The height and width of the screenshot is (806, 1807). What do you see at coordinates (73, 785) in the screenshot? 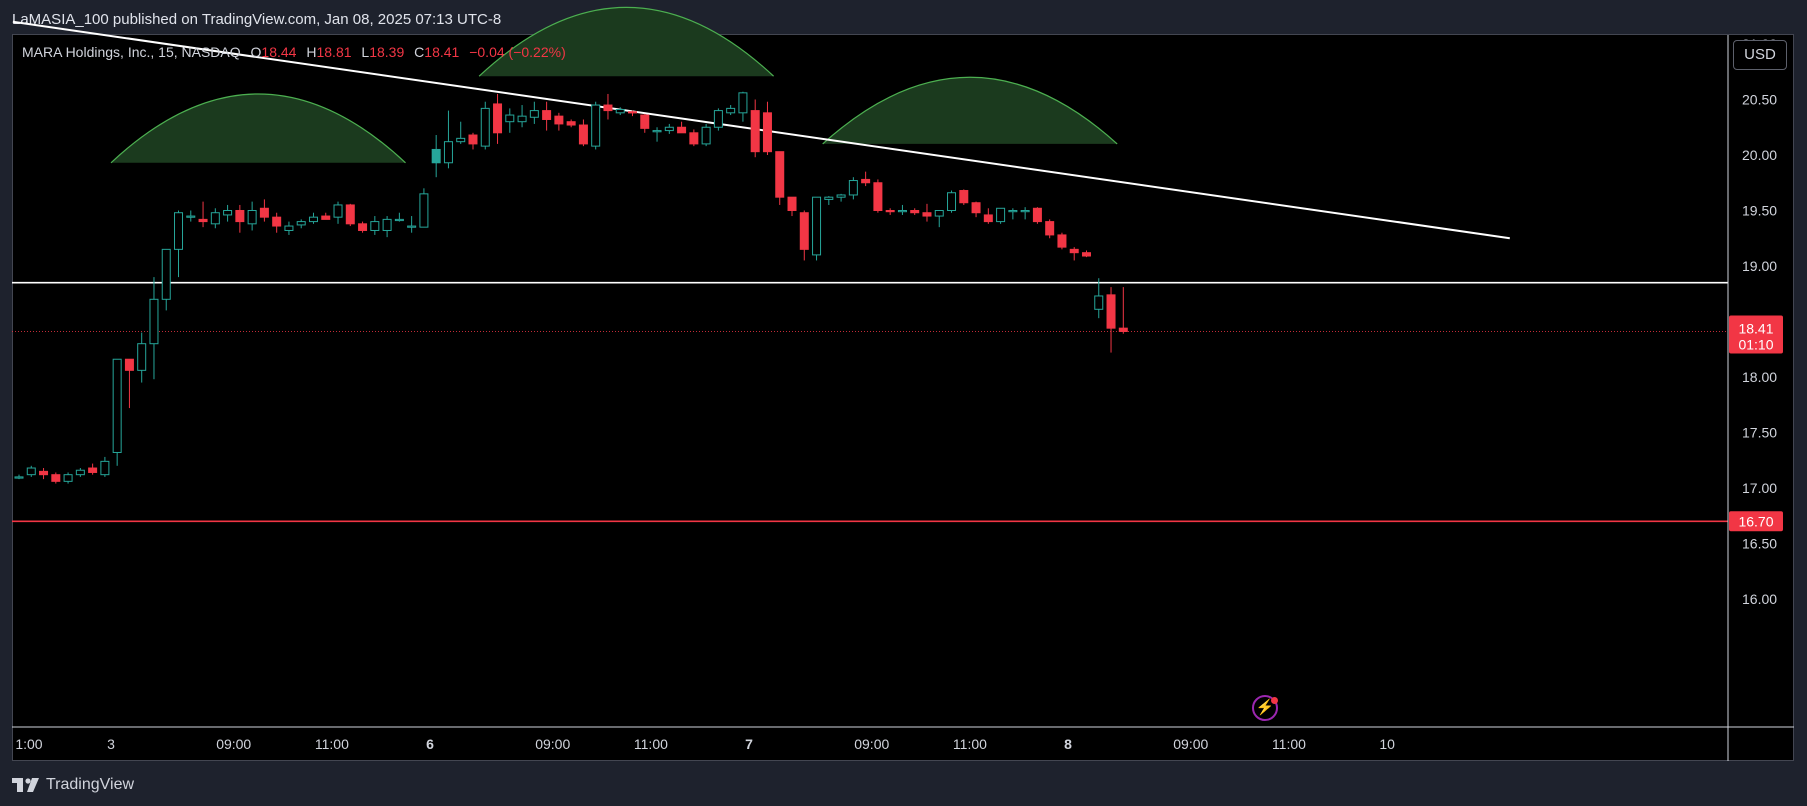
I see `footer: TradingView` at bounding box center [73, 785].